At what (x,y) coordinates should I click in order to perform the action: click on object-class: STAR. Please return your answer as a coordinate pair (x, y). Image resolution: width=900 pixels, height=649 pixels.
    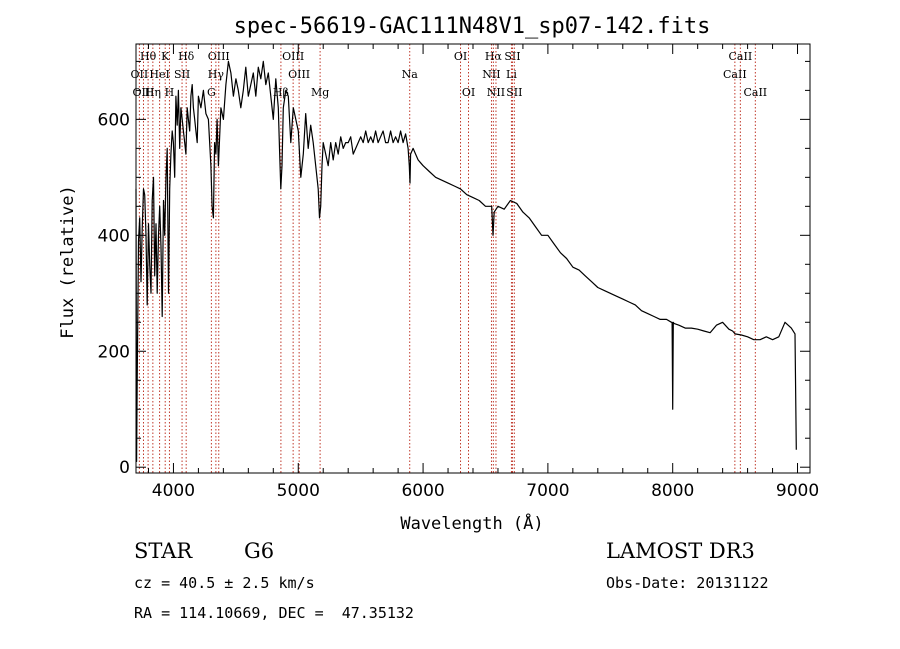
    Looking at the image, I should click on (163, 551).